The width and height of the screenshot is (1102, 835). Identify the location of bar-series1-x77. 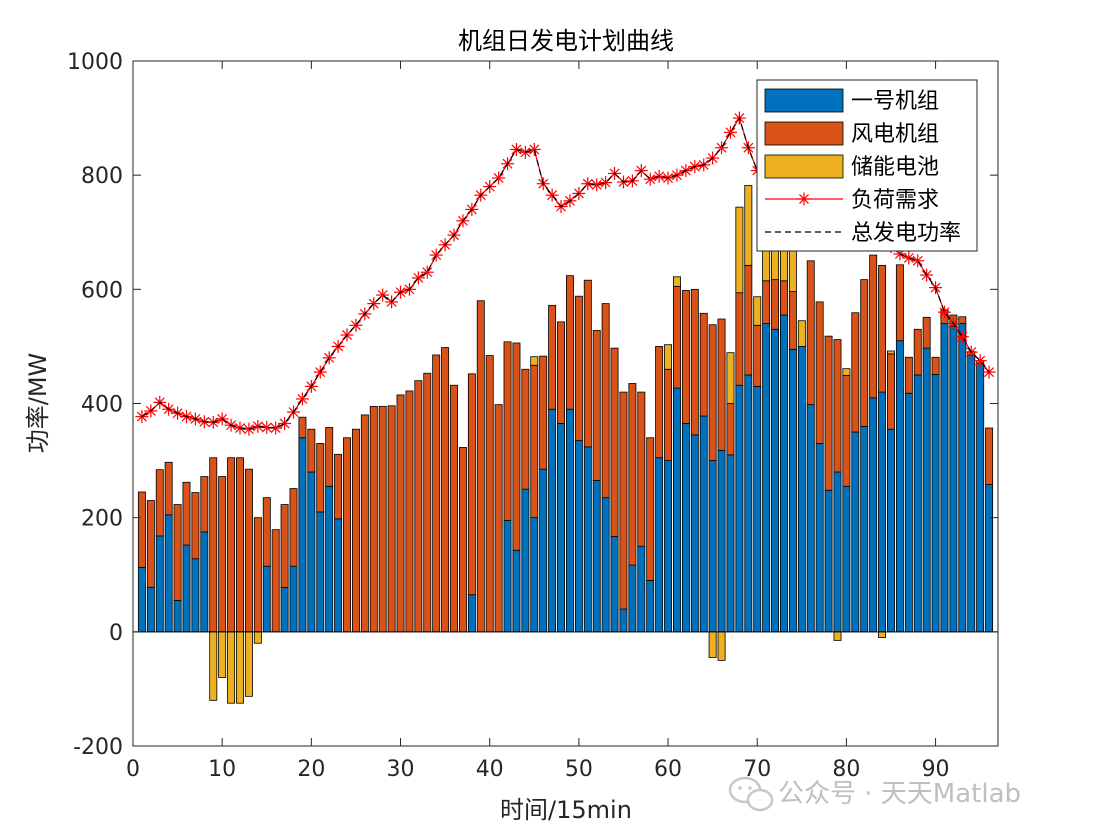
(819, 538).